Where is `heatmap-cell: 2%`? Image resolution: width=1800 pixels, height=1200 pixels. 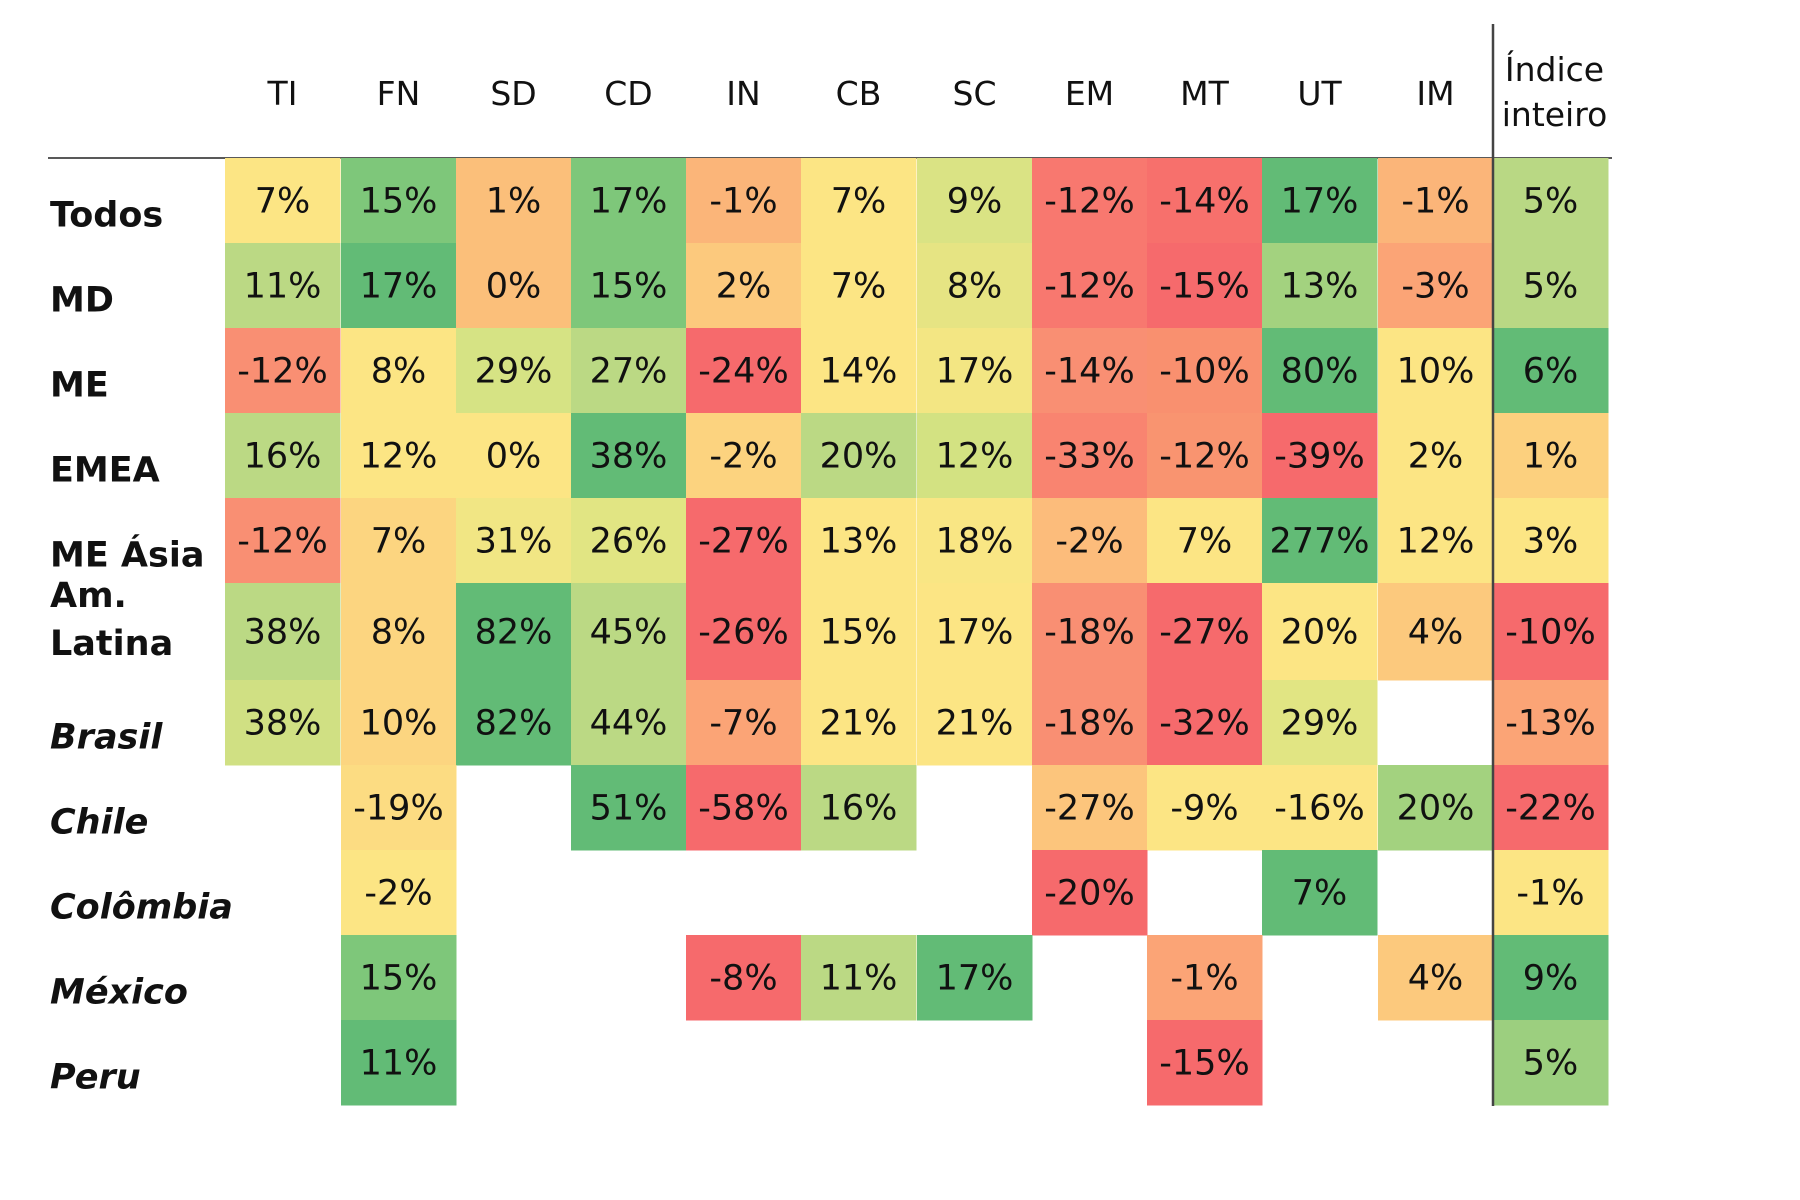
heatmap-cell: 2% is located at coordinates (1436, 456).